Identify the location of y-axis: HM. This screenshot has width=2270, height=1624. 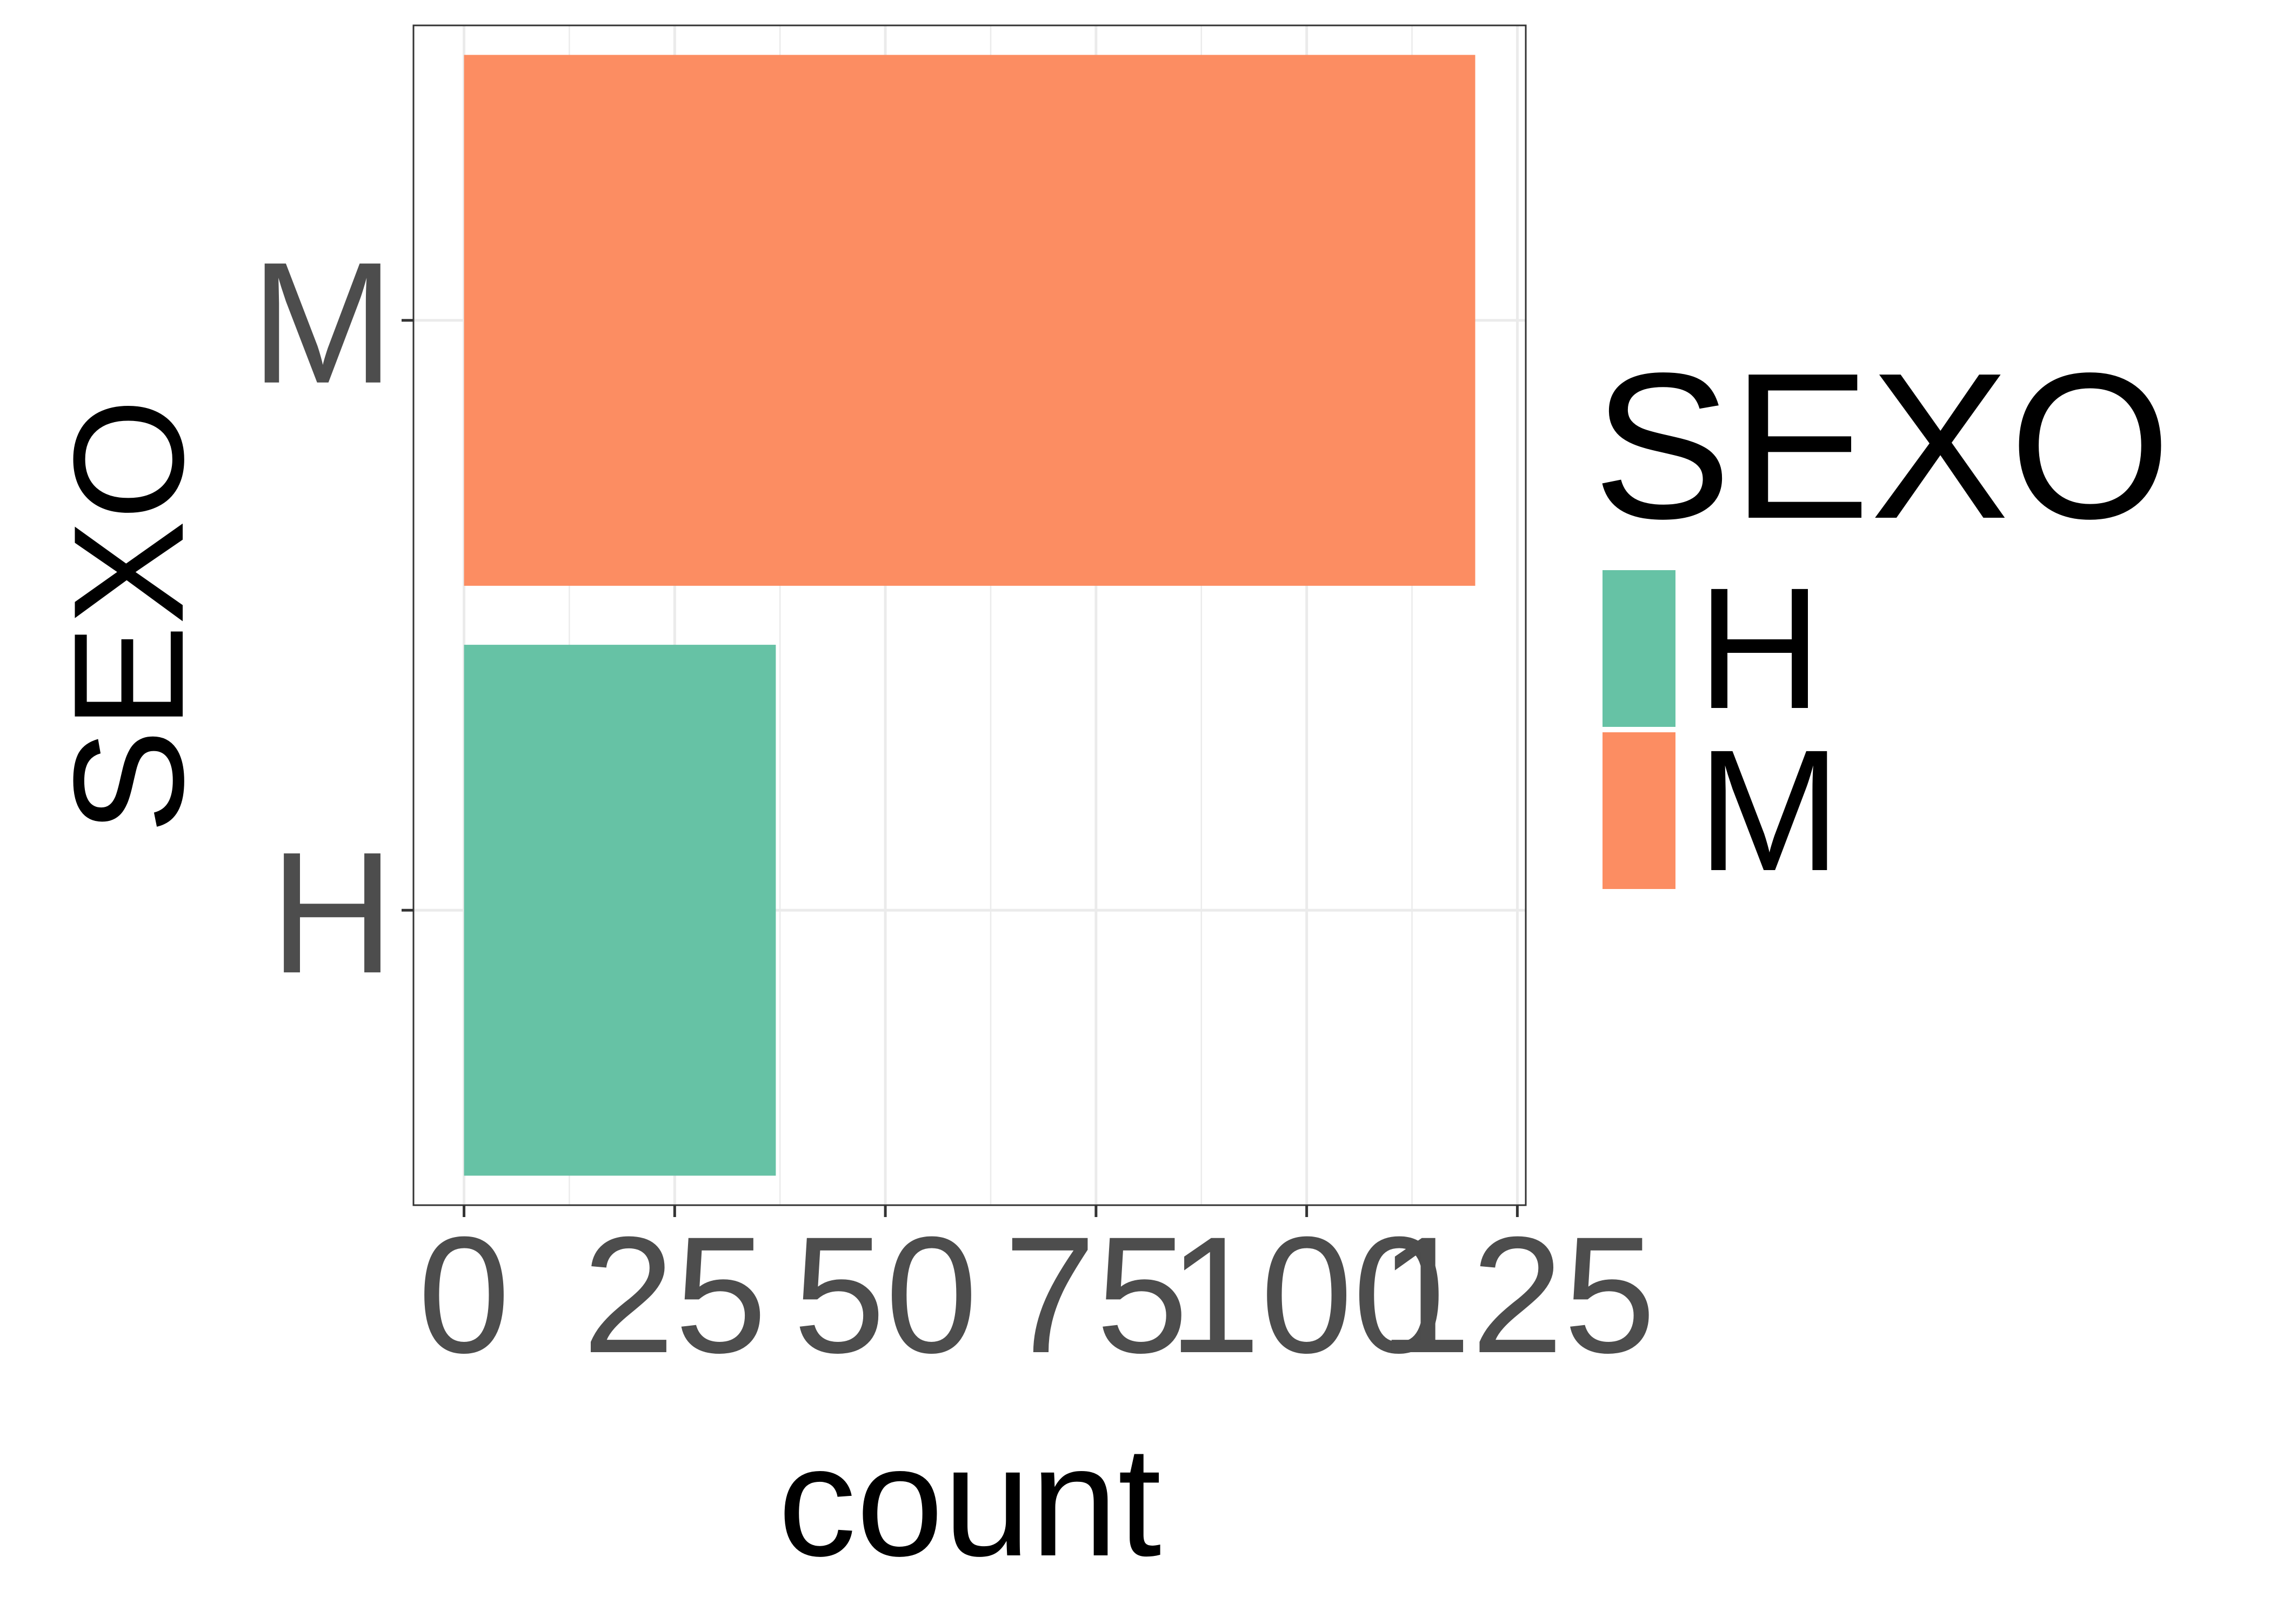
(331, 617).